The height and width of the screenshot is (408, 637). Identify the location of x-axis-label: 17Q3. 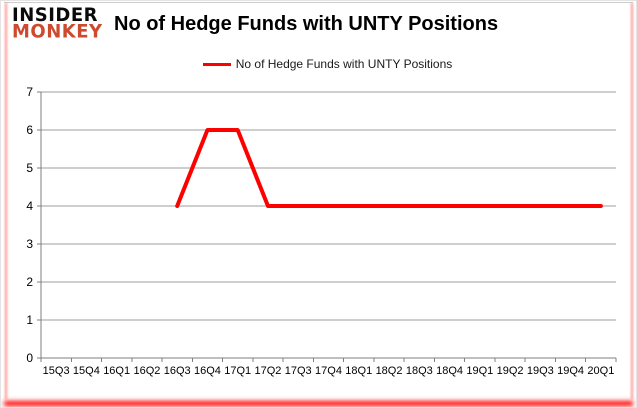
(298, 371).